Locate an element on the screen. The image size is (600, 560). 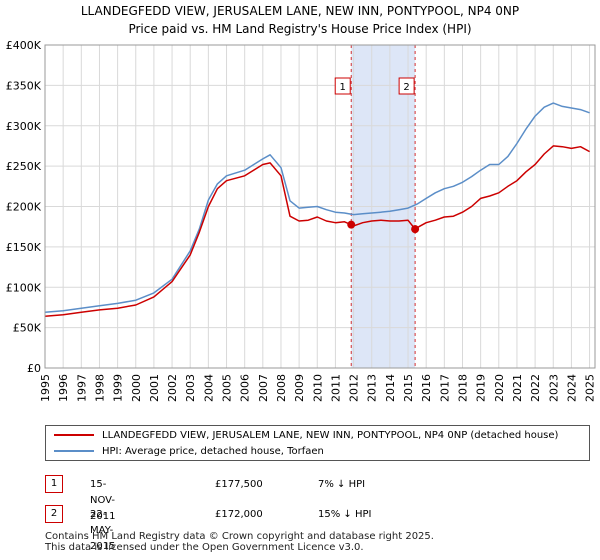
sale-date: 15-NOV-2011 is located at coordinates (103, 500).